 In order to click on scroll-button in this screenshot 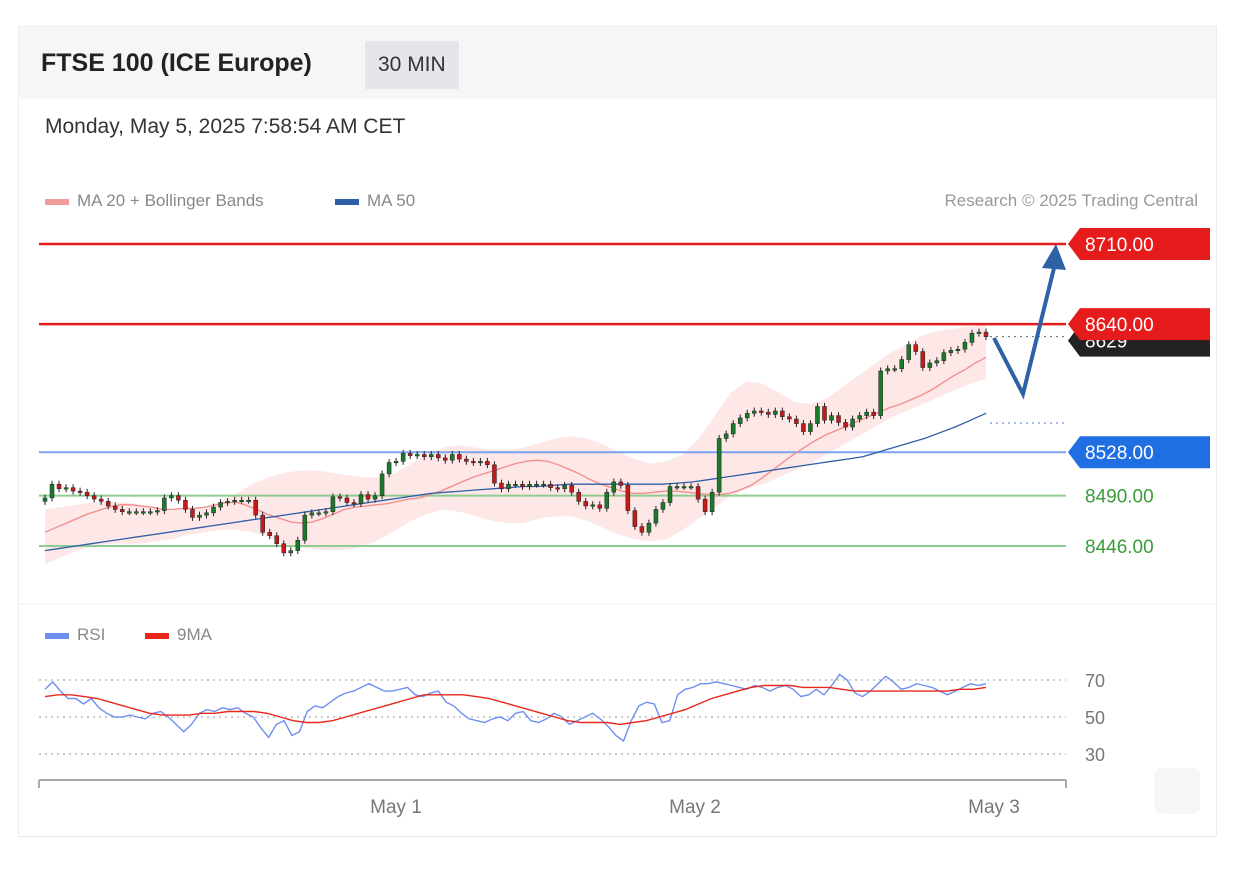, I will do `click(1177, 791)`.